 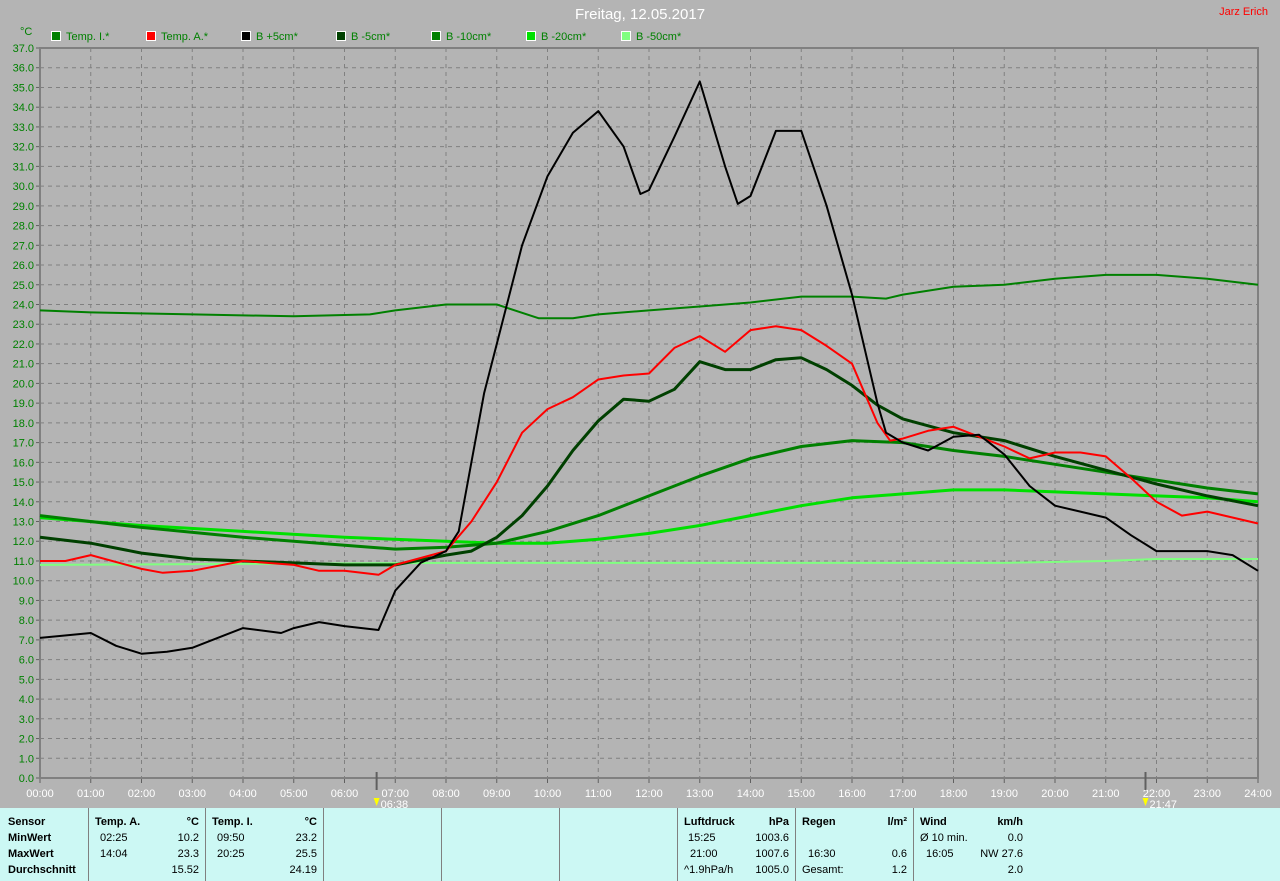 I want to click on min-row-label: MinWert, so click(x=30, y=838).